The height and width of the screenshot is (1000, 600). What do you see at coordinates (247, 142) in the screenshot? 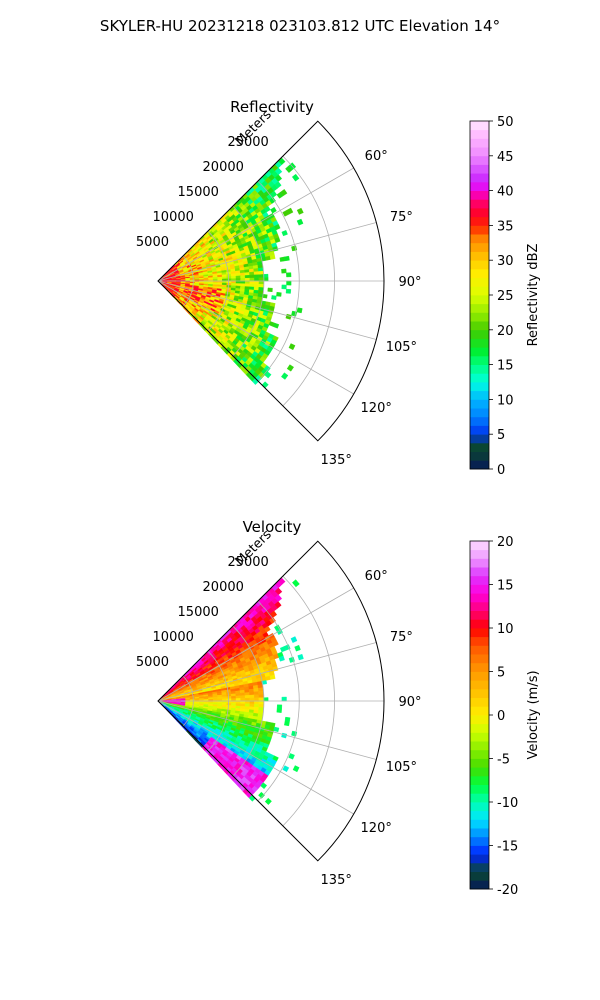
I see `radial-tick-label: 25000` at bounding box center [247, 142].